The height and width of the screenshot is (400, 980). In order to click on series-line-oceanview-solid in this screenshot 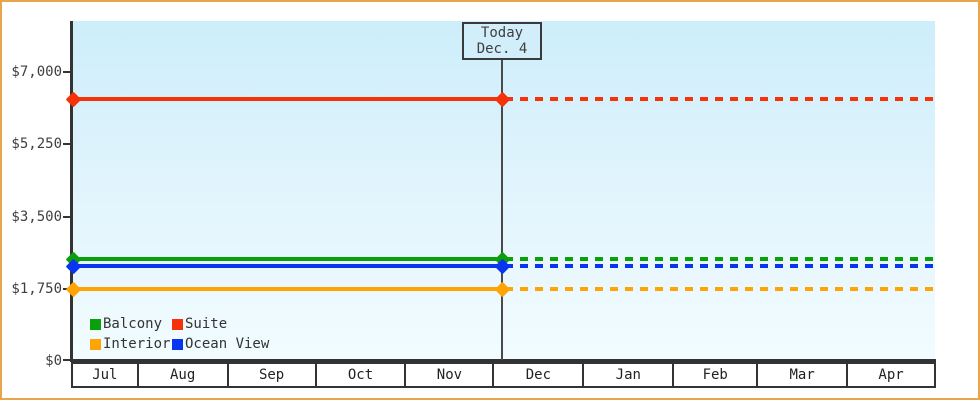, I will do `click(287, 266)`.